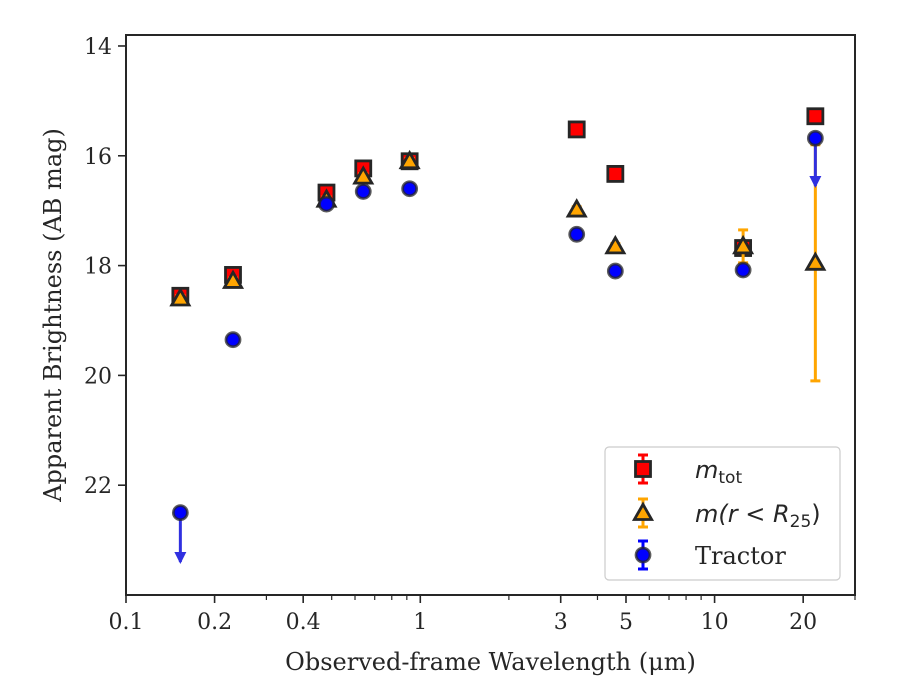 The width and height of the screenshot is (900, 700). What do you see at coordinates (715, 622) in the screenshot?
I see `x-tick-label: 10` at bounding box center [715, 622].